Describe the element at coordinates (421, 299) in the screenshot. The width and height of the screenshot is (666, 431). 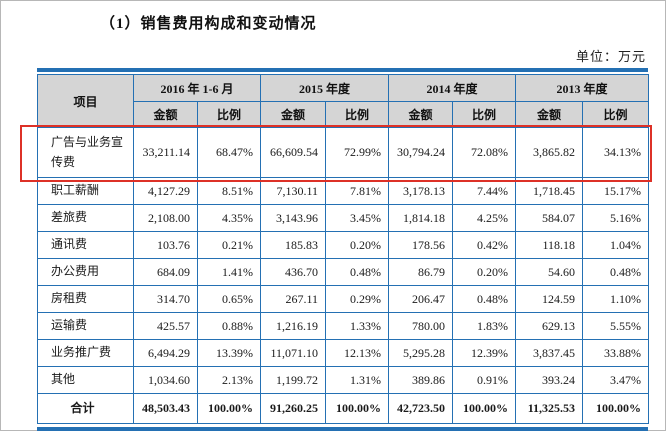
I see `cell-amount: 206.47` at that location.